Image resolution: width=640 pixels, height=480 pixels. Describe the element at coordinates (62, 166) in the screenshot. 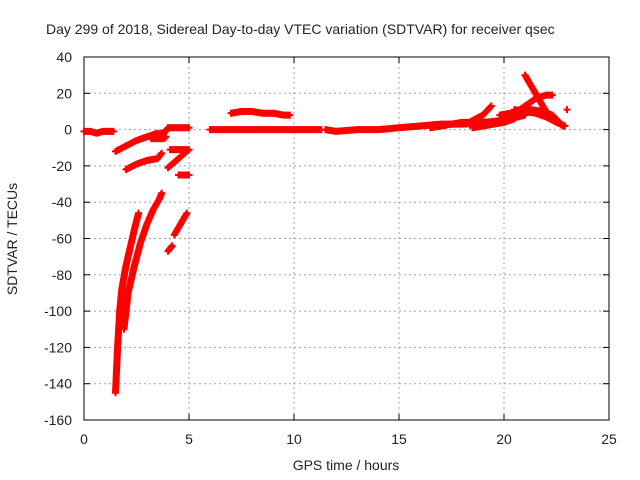

I see `y-tick-label: -20` at that location.